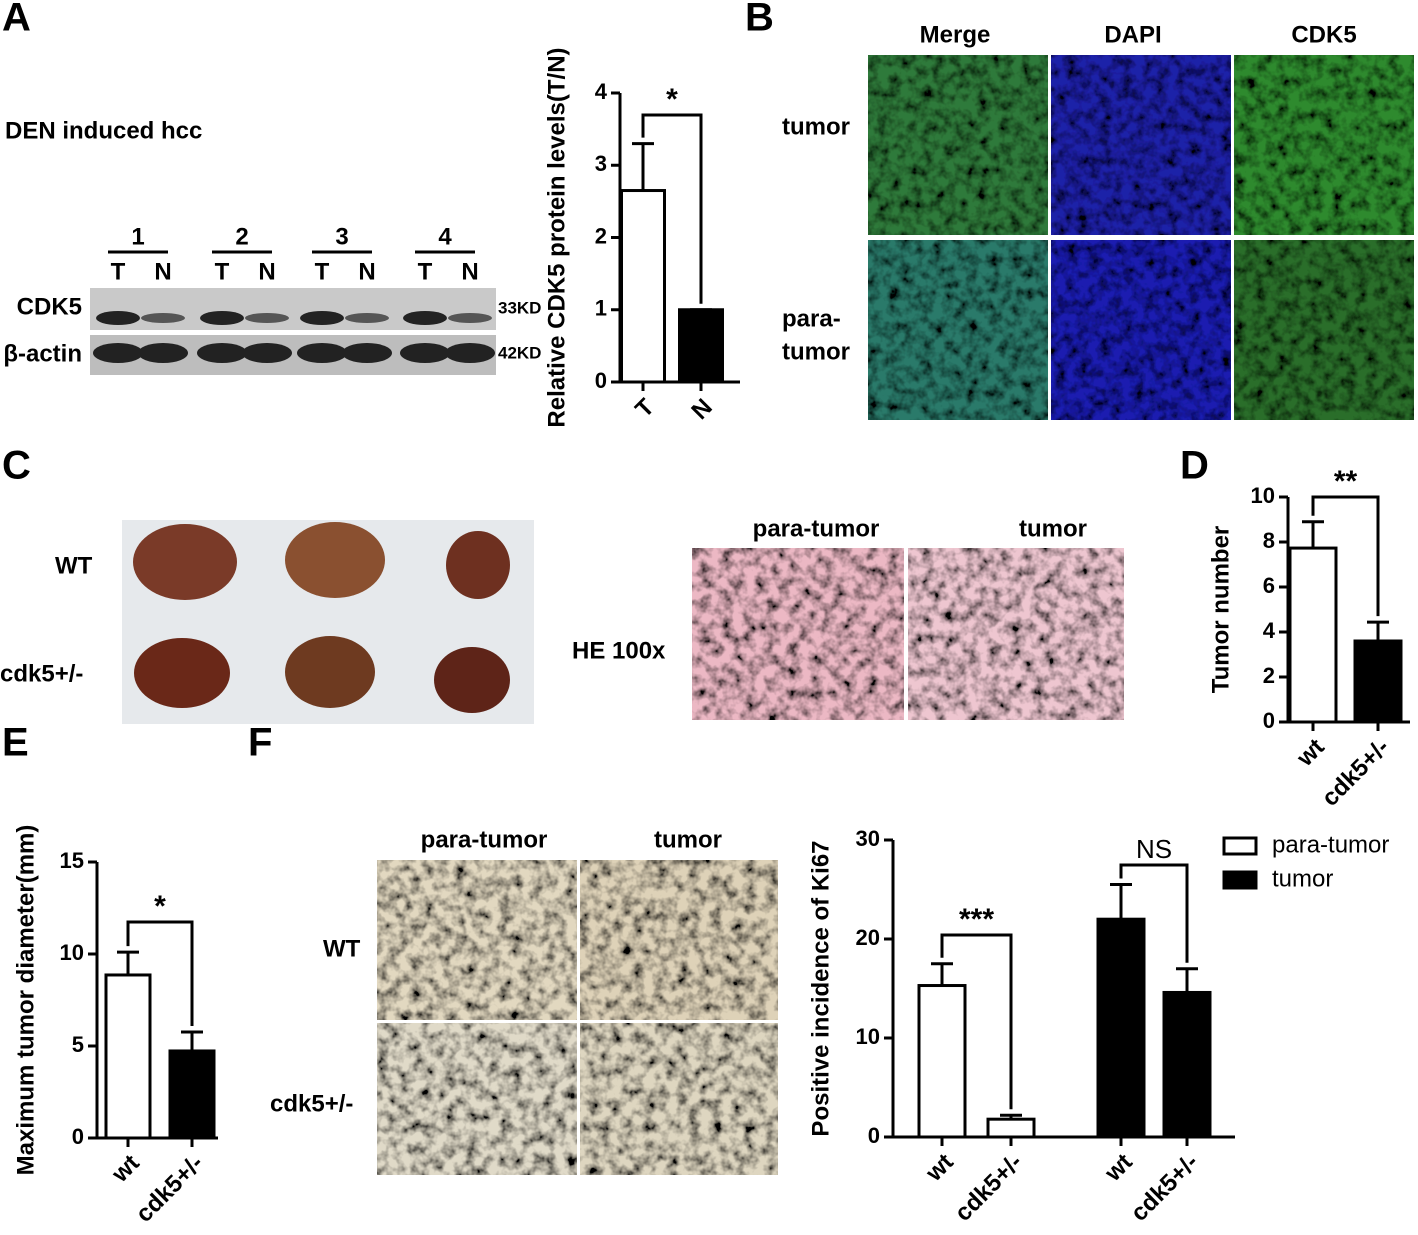  I want to click on y-axis-label: Maximum tumor diameter(mm), so click(25, 1000).